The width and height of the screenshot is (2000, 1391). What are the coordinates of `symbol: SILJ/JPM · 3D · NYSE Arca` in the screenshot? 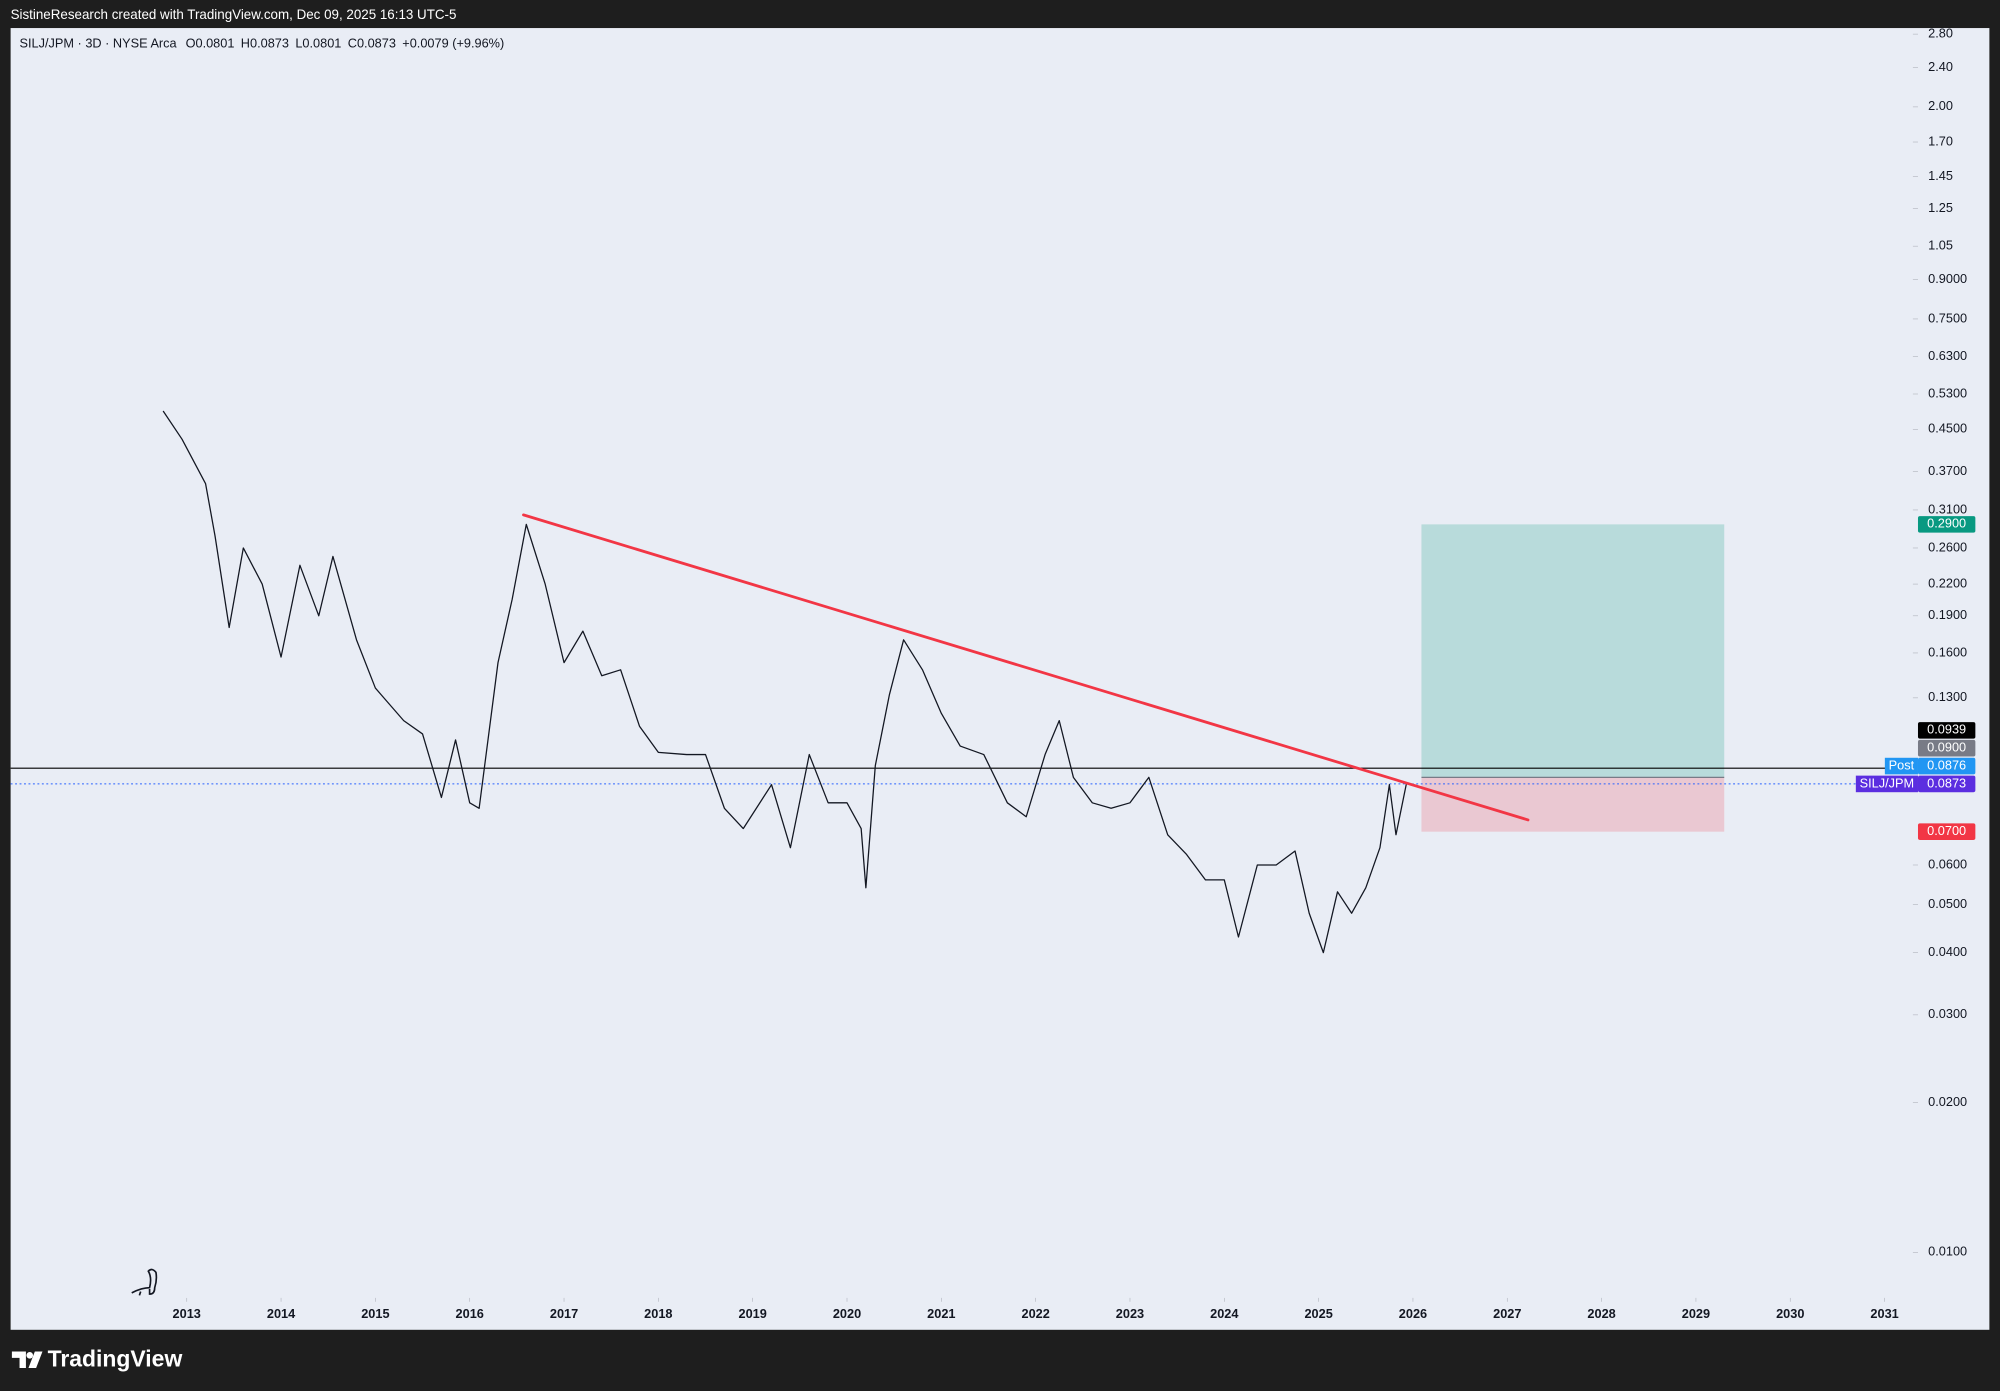 It's located at (99, 43).